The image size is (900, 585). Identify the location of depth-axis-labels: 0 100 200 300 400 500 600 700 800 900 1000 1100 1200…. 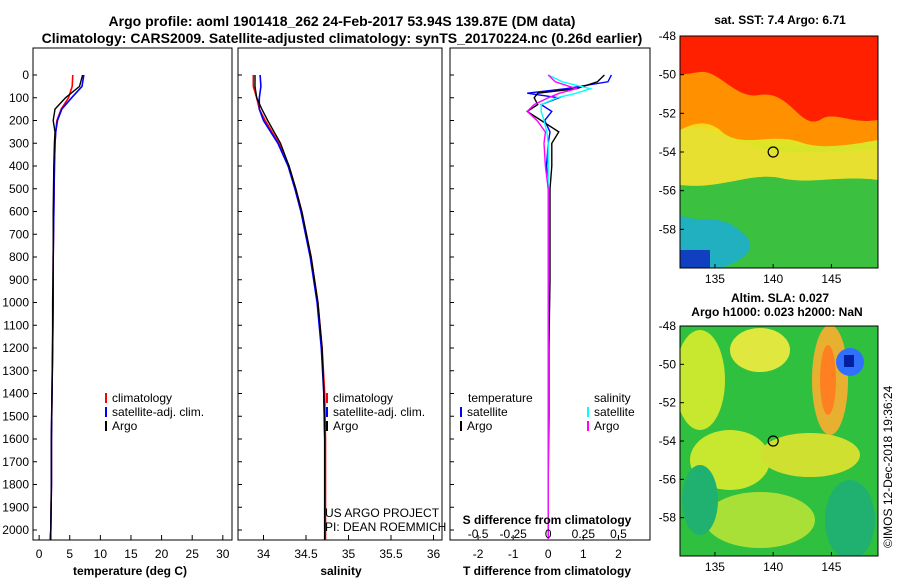
(15, 302).